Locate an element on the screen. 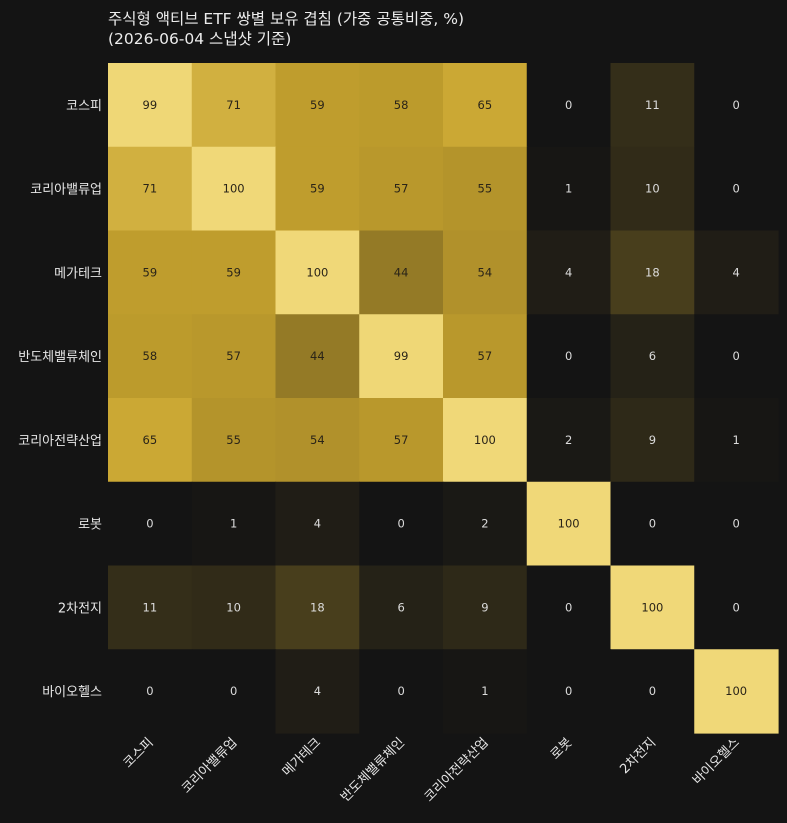 The image size is (787, 823). column-tick-label: 코리아전략산업 is located at coordinates (457, 770).